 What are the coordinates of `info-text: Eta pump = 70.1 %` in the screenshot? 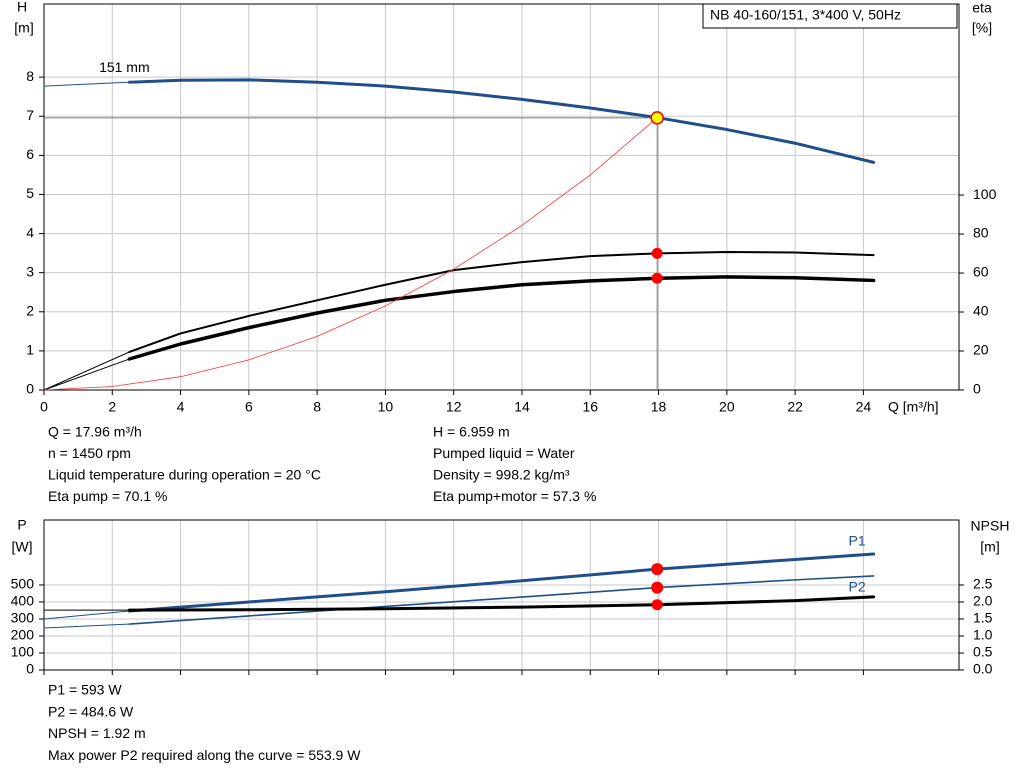 It's located at (107, 496).